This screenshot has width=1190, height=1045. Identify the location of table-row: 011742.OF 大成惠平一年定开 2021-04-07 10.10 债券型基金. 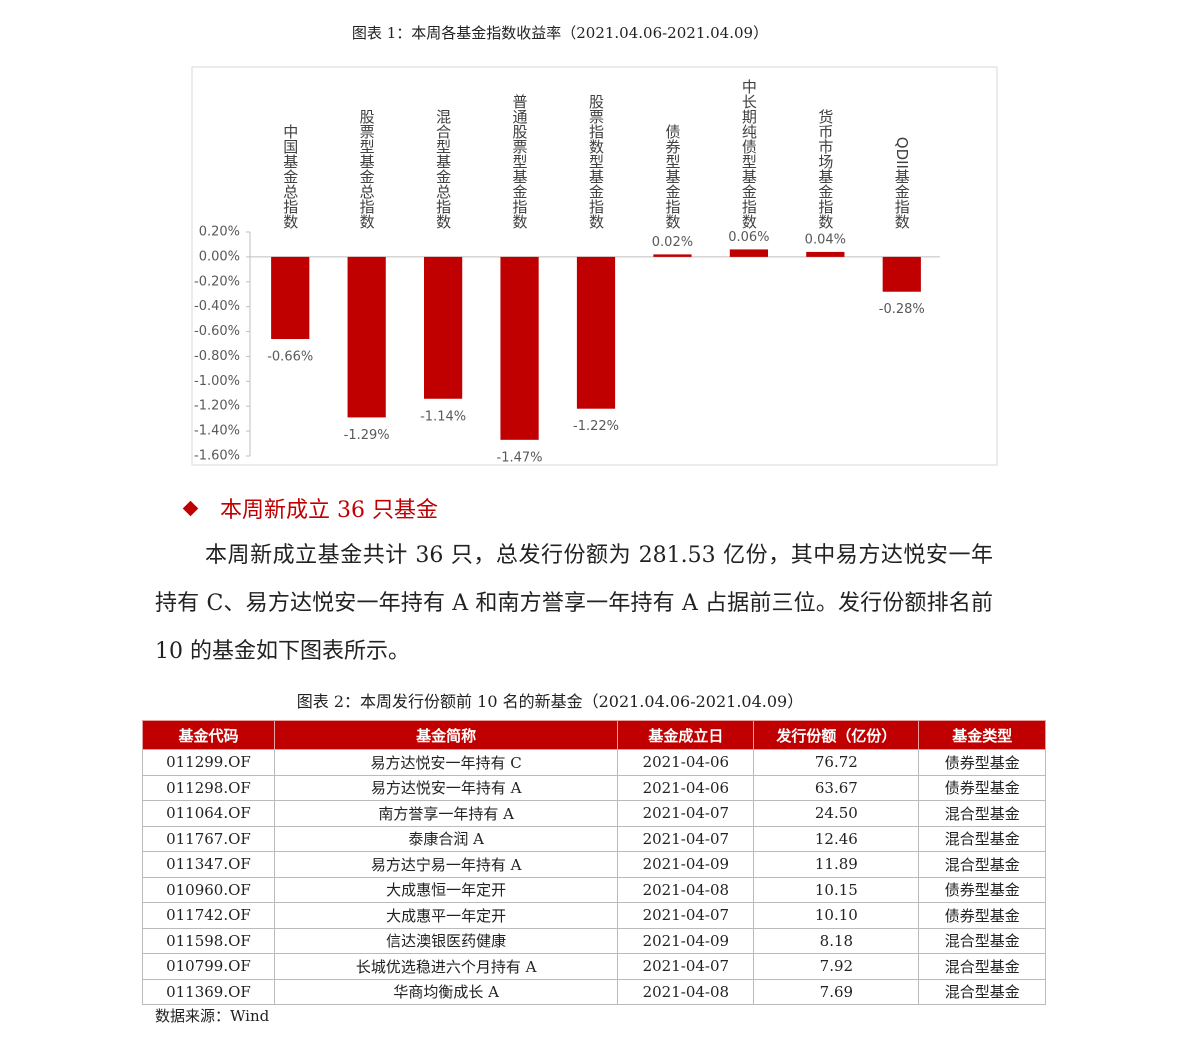
(594, 915).